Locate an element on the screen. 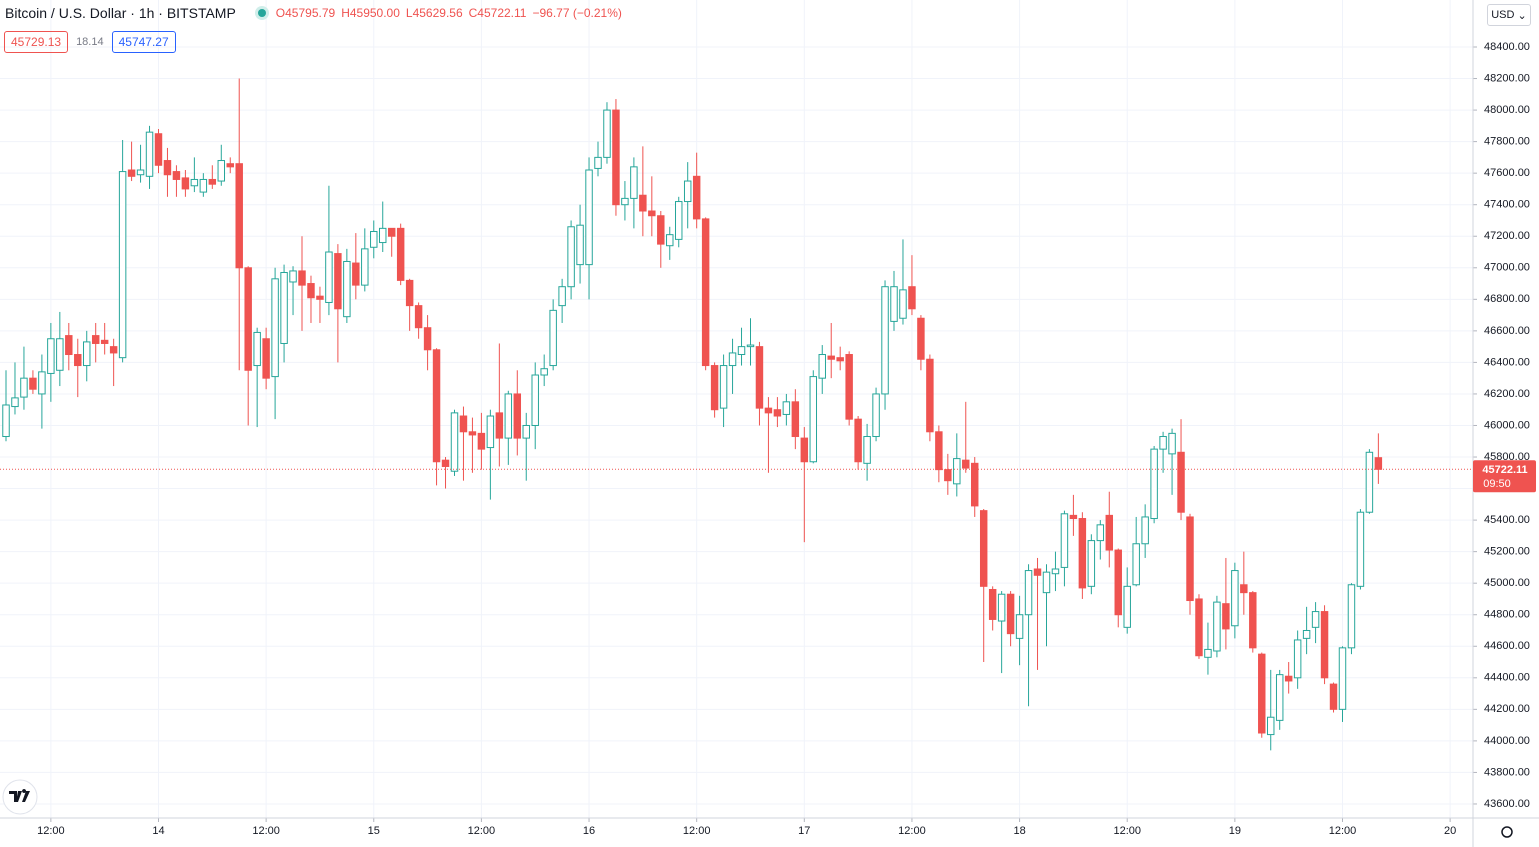  sell-price: 45729.13 is located at coordinates (36, 42).